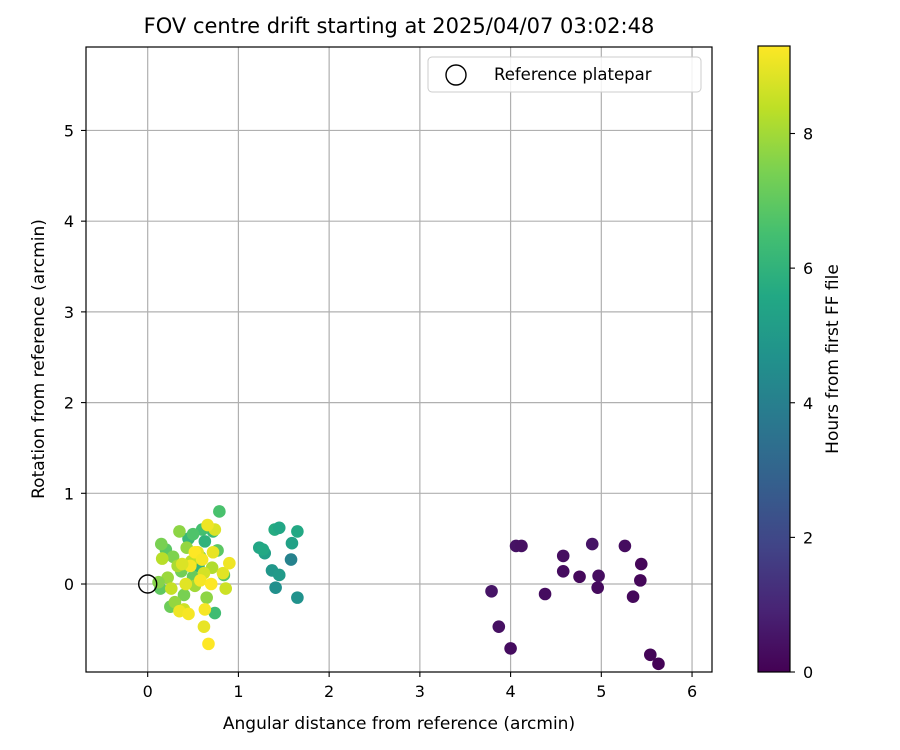  Describe the element at coordinates (69, 130) in the screenshot. I see `y-tick-label: 5` at that location.